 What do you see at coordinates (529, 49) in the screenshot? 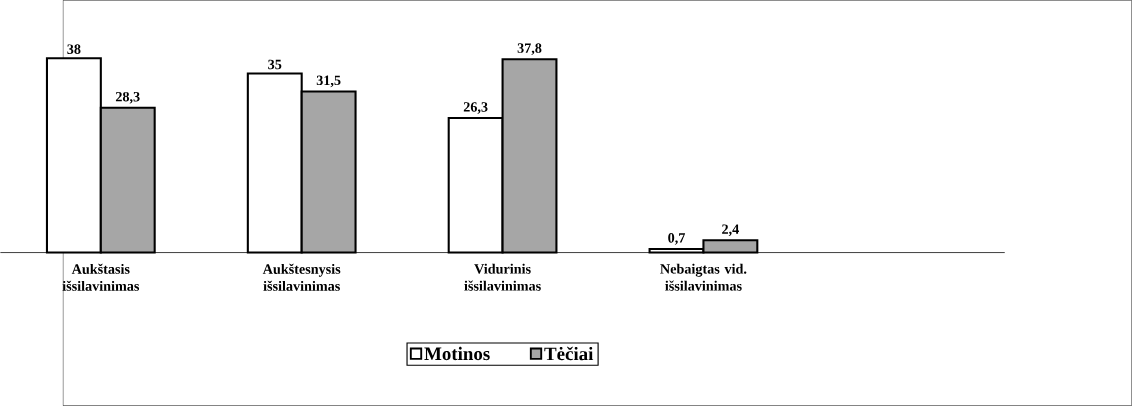
I see `data-label: 37,8` at bounding box center [529, 49].